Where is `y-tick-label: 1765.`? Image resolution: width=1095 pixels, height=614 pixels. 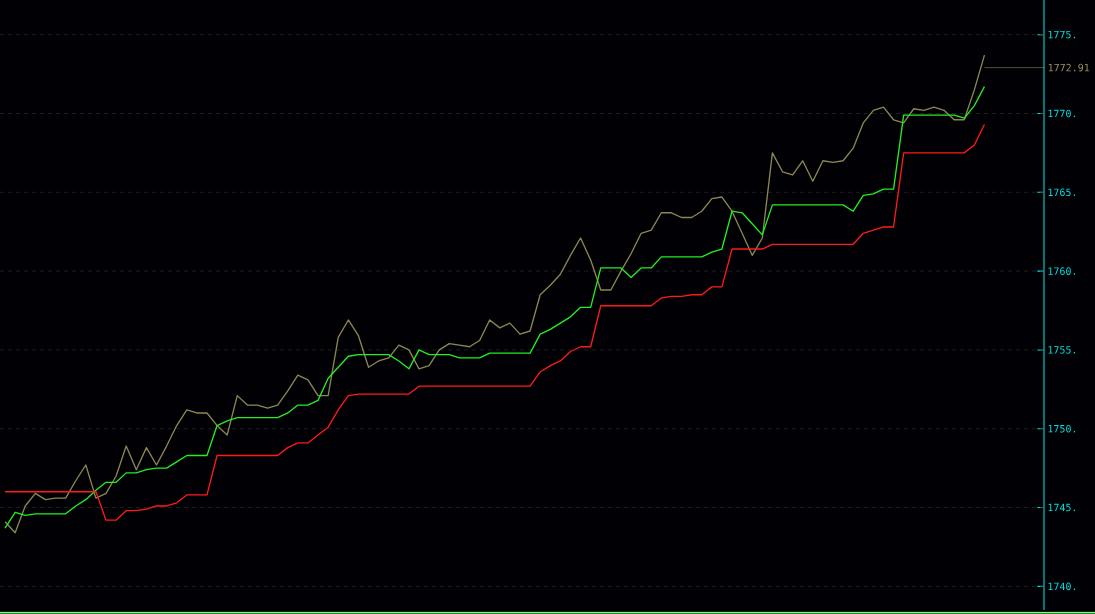
y-tick-label: 1765. is located at coordinates (1062, 192).